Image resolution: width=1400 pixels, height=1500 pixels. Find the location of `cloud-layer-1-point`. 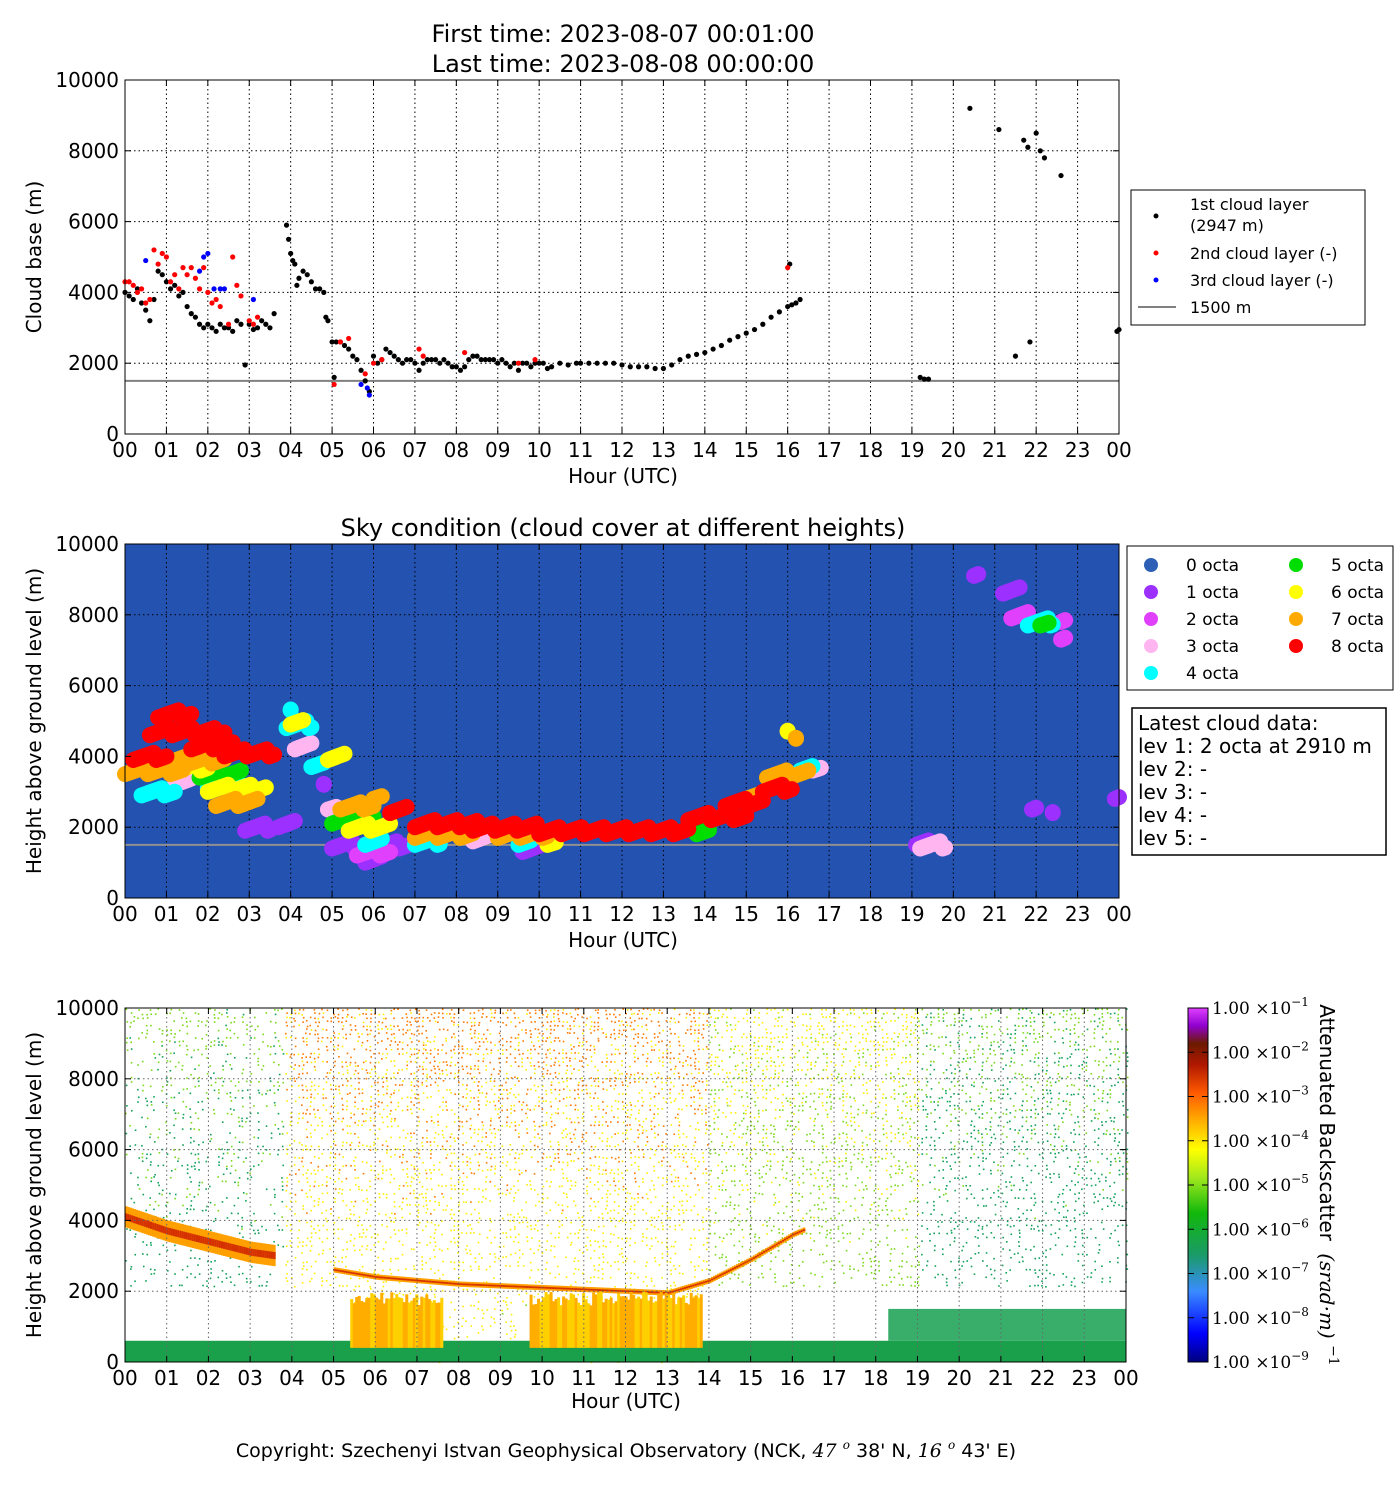

cloud-layer-1-point is located at coordinates (224, 328).